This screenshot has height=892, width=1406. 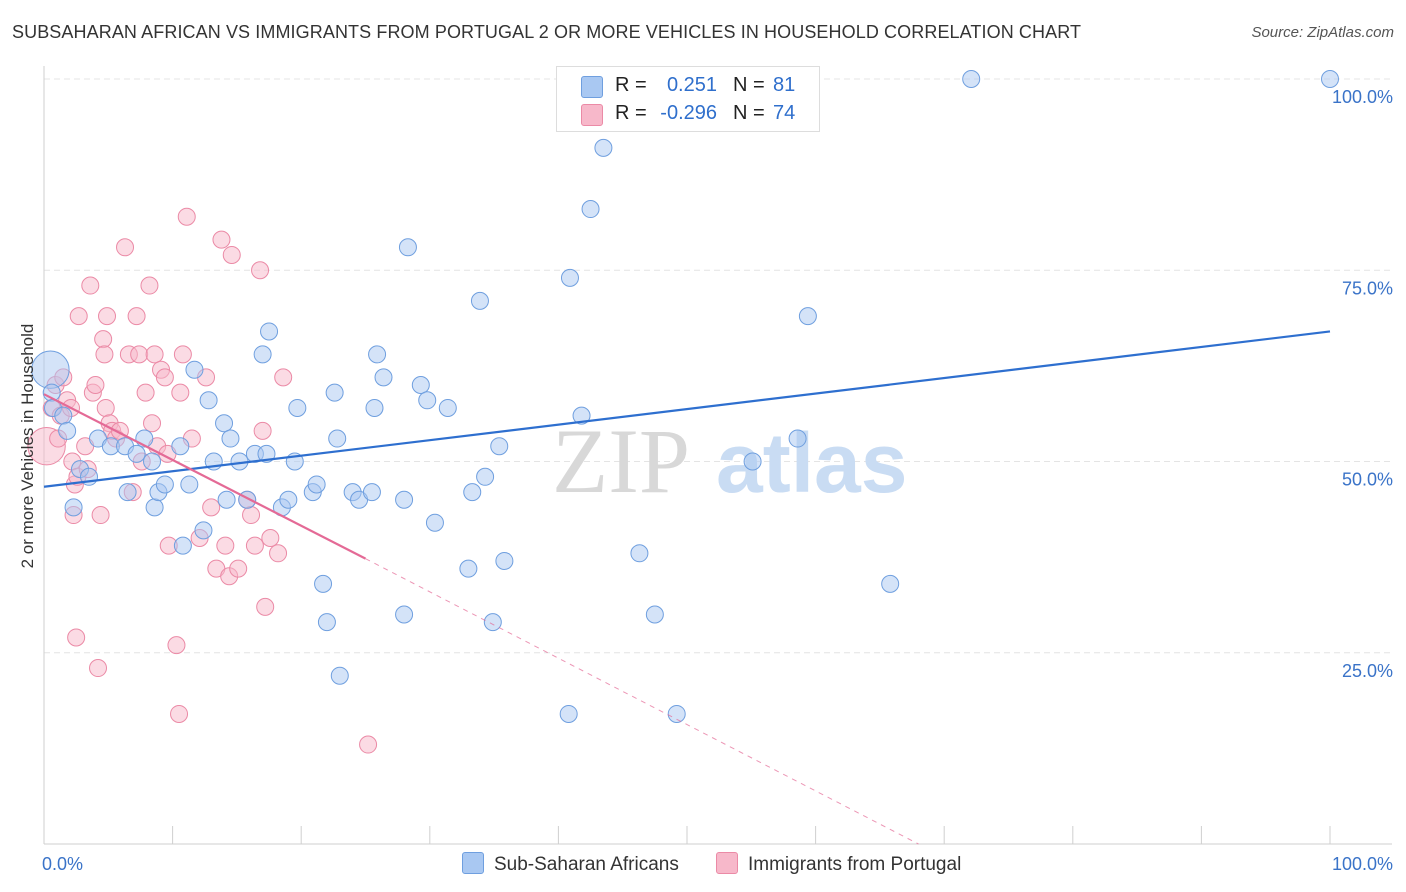 I want to click on x-tick-label: 0.0%, so click(x=62, y=864).